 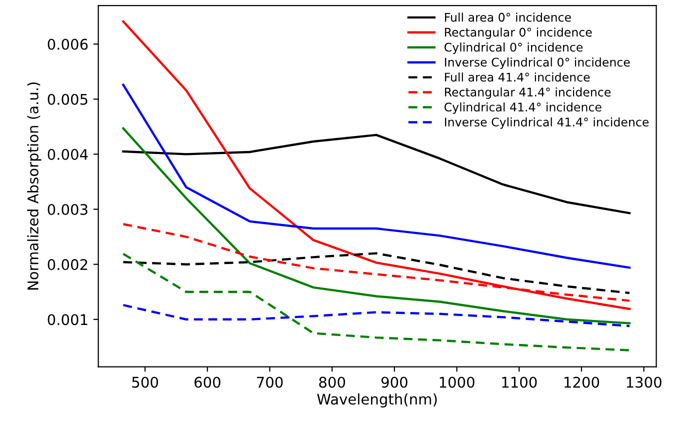 What do you see at coordinates (547, 123) in the screenshot?
I see `legend-label: Inverse Cylindrical 41.4° incidence` at bounding box center [547, 123].